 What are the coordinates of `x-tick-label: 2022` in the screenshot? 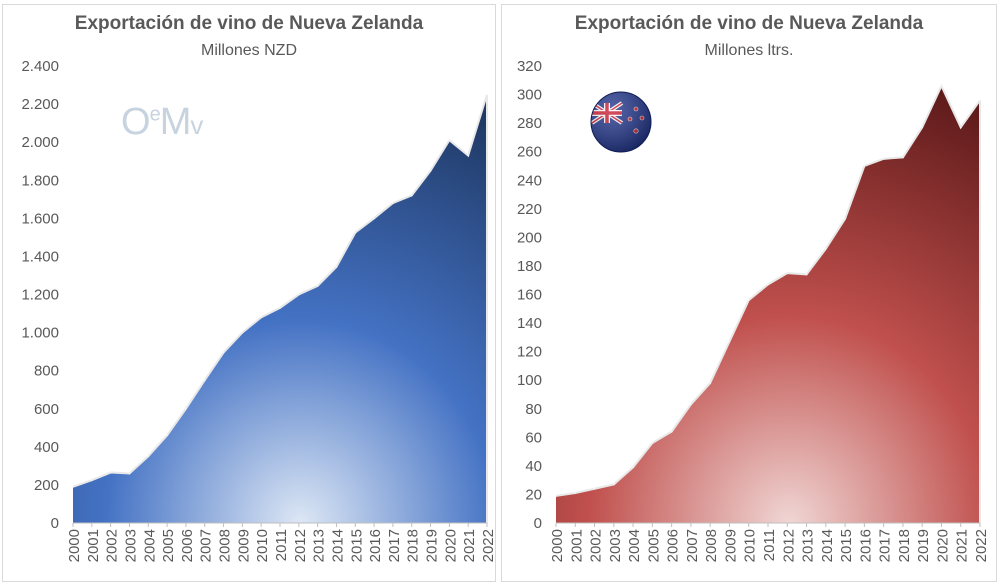 It's located at (981, 545).